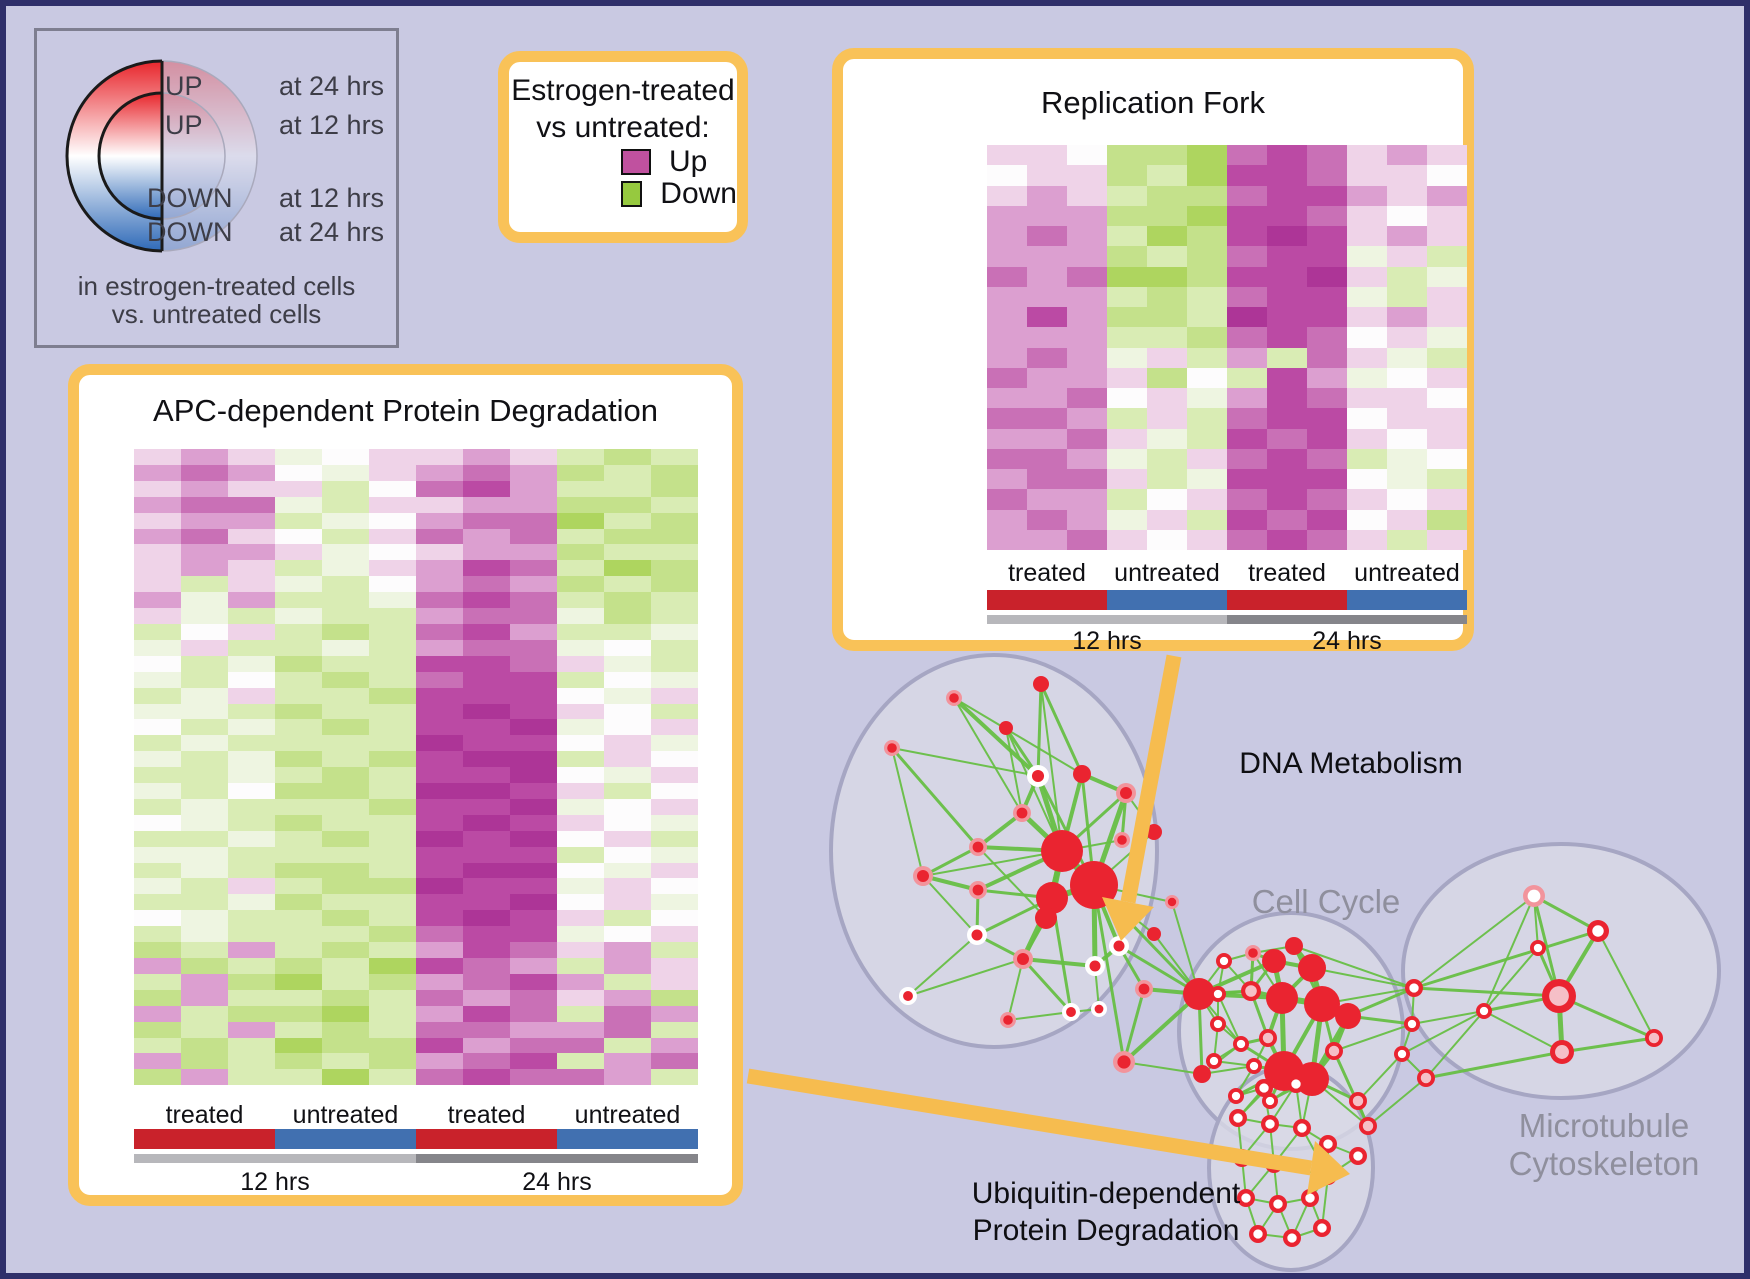 This screenshot has width=1750, height=1279. What do you see at coordinates (557, 1182) in the screenshot?
I see `apc-24hrs-label: 24 hrs` at bounding box center [557, 1182].